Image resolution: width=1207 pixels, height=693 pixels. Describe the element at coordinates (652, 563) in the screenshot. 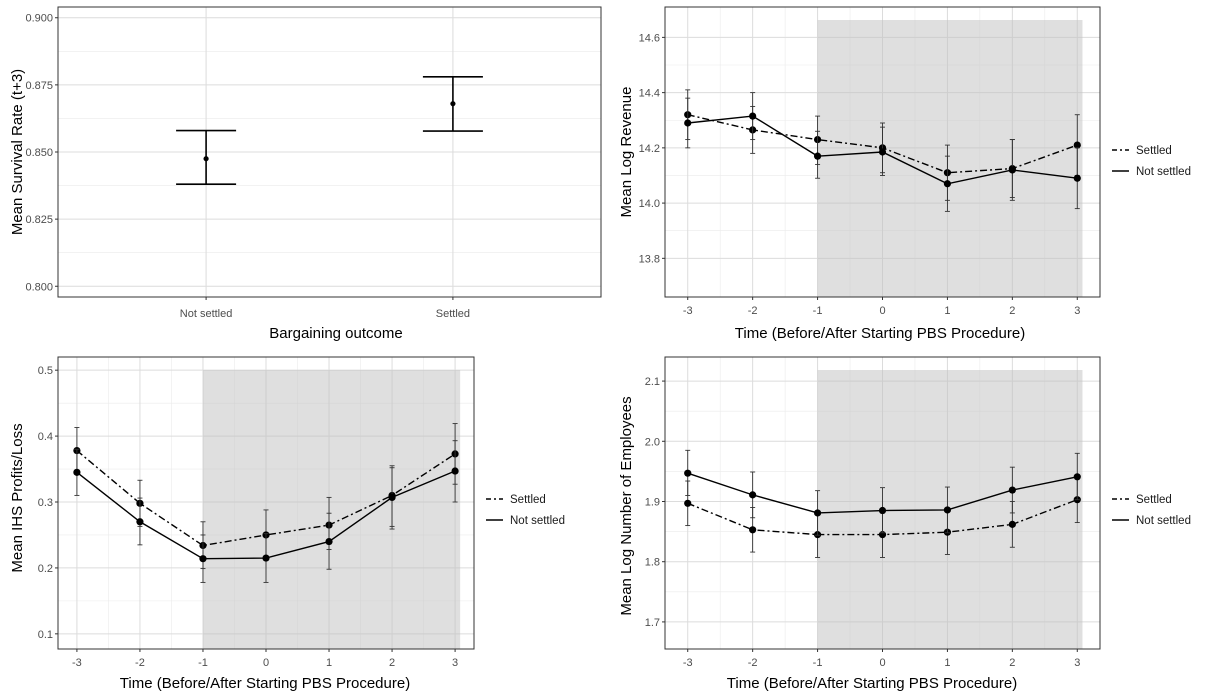

I see `y-tick-label: 1.8` at that location.